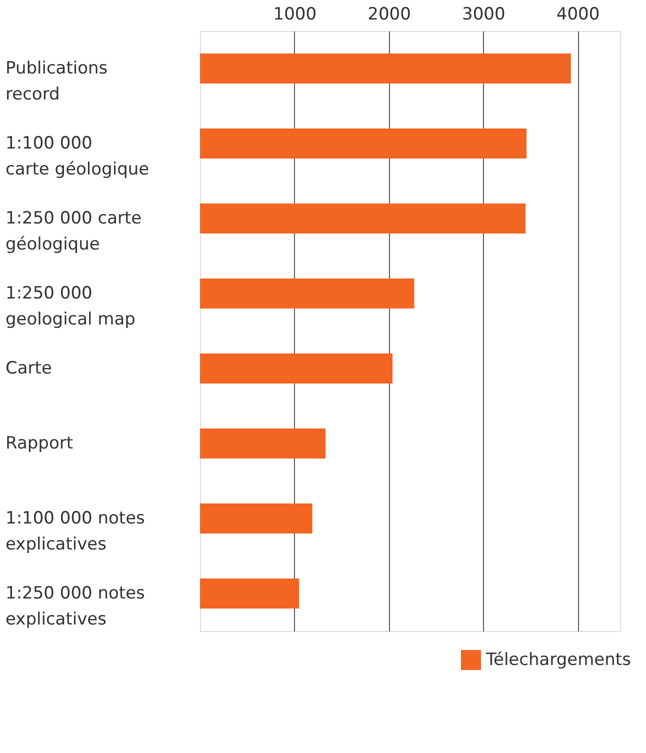 Image resolution: width=646 pixels, height=753 pixels. I want to click on x-tick-label: 2000, so click(389, 14).